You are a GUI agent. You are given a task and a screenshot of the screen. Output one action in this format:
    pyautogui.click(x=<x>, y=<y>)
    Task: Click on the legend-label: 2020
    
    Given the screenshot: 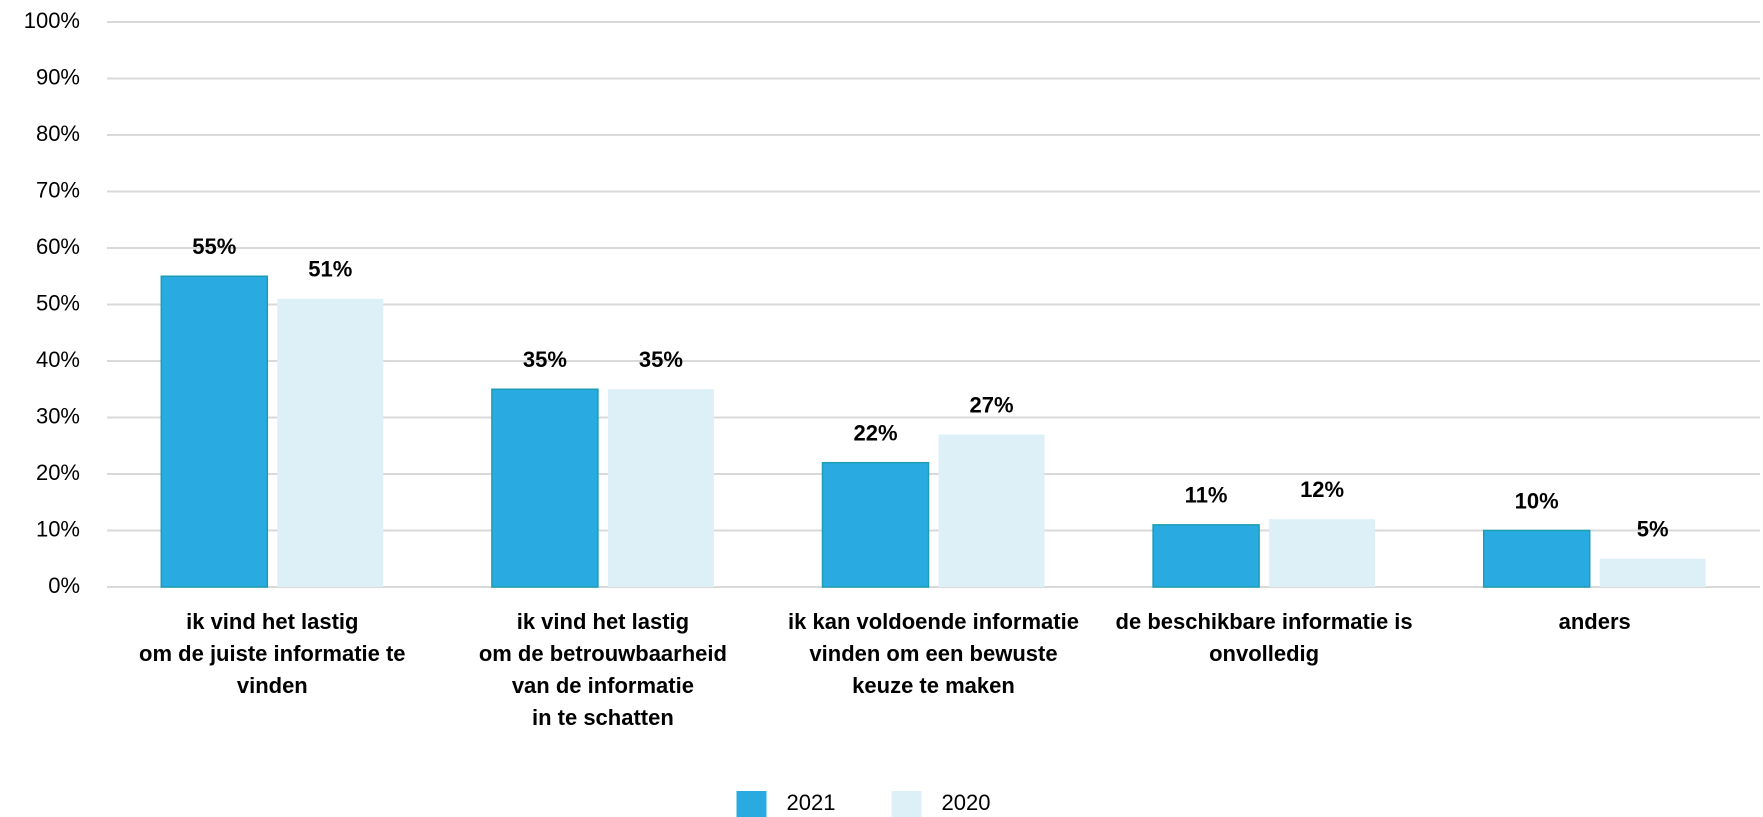 What is the action you would take?
    pyautogui.click(x=966, y=802)
    